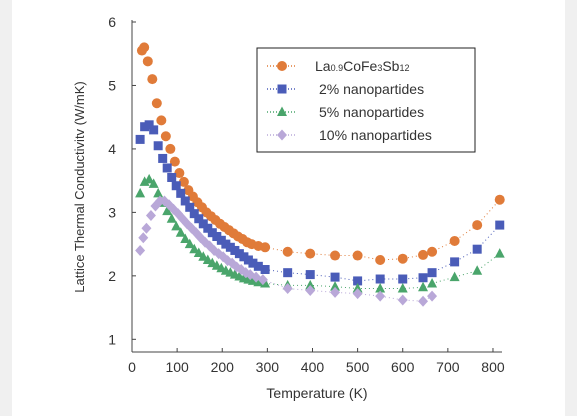 The width and height of the screenshot is (577, 416). Describe the element at coordinates (112, 276) in the screenshot. I see `y-tick-label: 2` at that location.